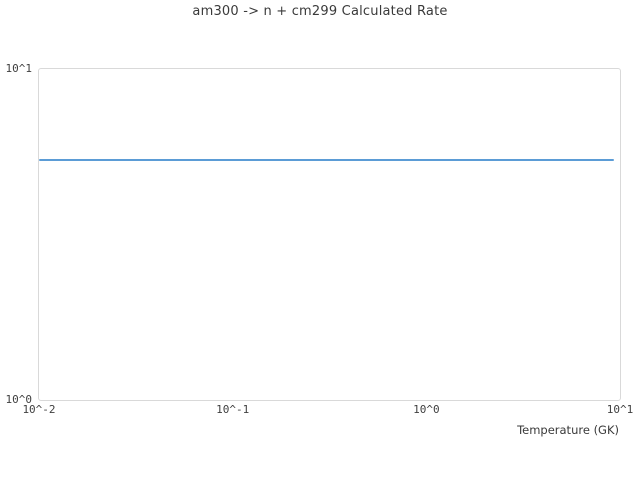  What do you see at coordinates (19, 68) in the screenshot?
I see `y-tick-label: 10^1` at bounding box center [19, 68].